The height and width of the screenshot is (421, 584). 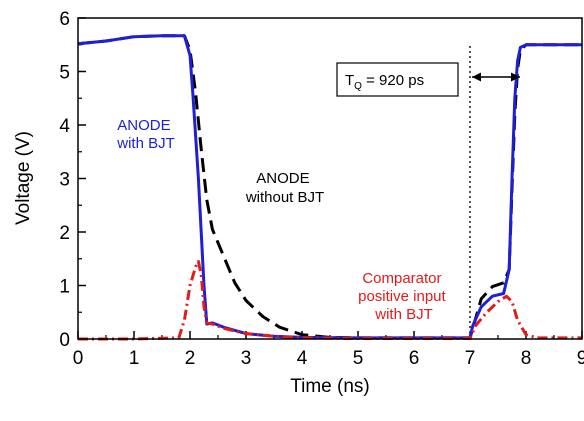 I want to click on x-tick-label: 4, so click(x=302, y=358).